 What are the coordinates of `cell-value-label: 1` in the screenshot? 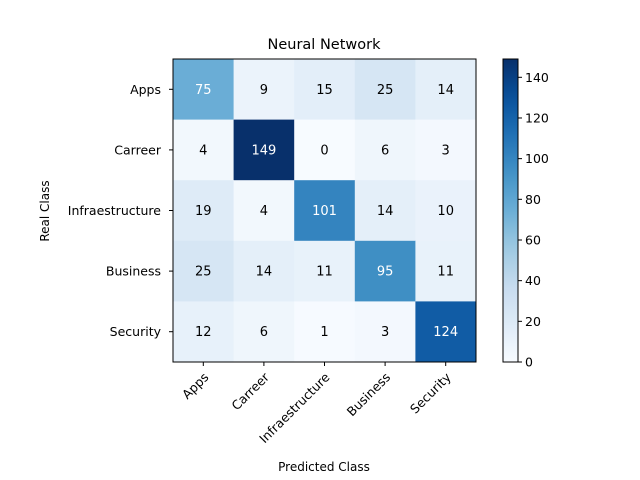 It's located at (324, 332).